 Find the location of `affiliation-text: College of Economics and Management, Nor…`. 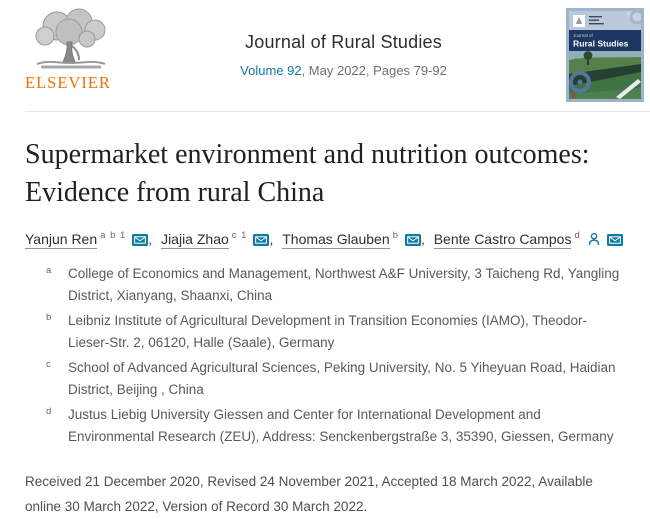

affiliation-text: College of Economics and Management, Nor… is located at coordinates (344, 284).